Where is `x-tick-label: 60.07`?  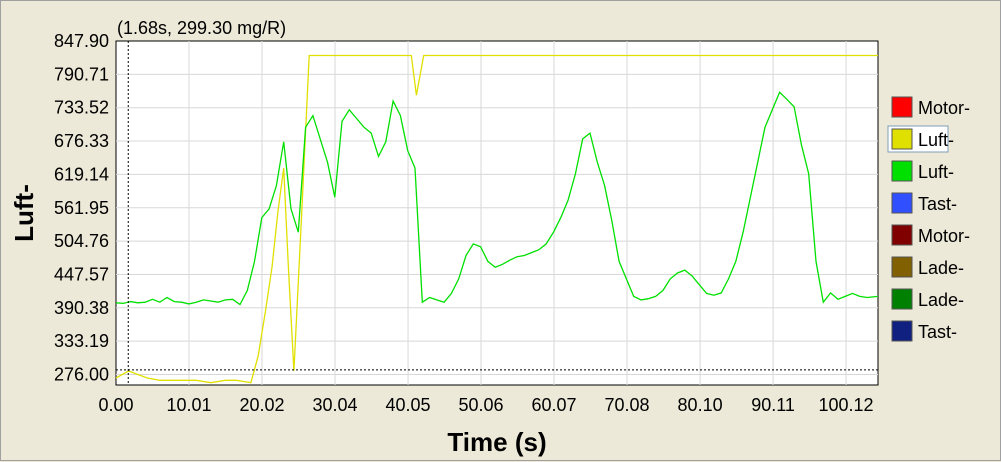 x-tick-label: 60.07 is located at coordinates (553, 405).